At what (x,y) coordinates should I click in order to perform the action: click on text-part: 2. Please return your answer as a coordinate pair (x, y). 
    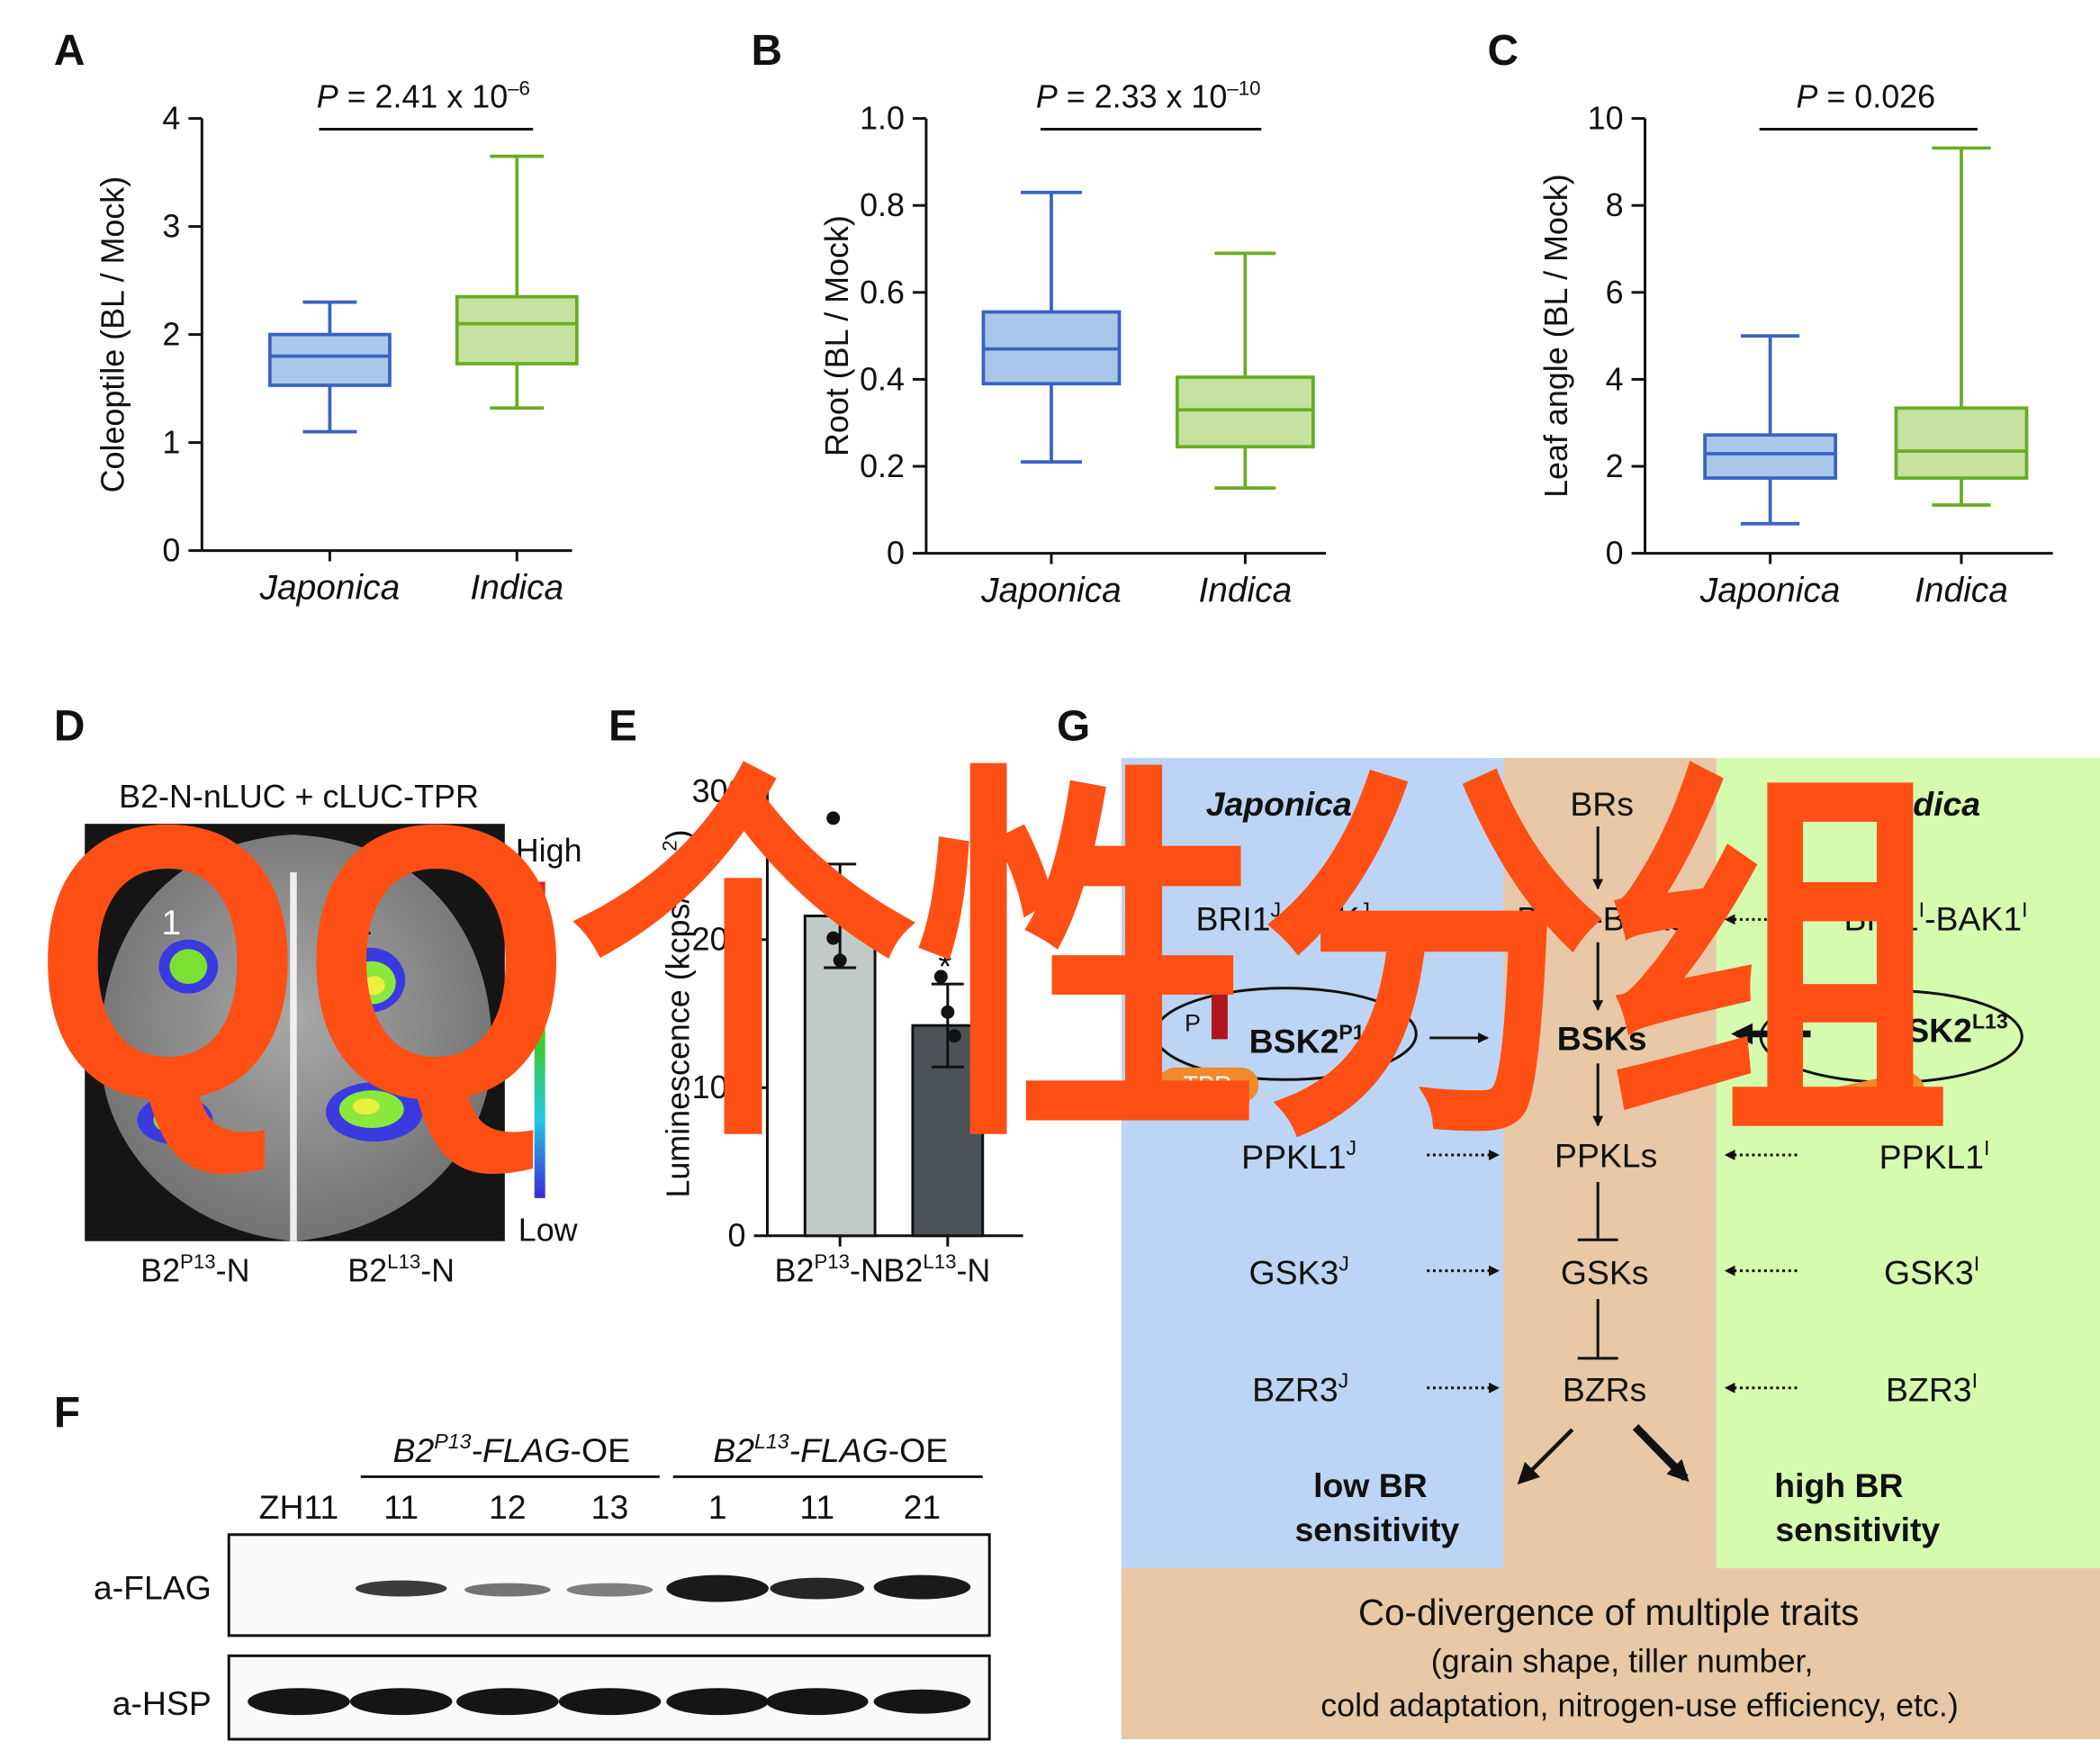
    Looking at the image, I should click on (669, 845).